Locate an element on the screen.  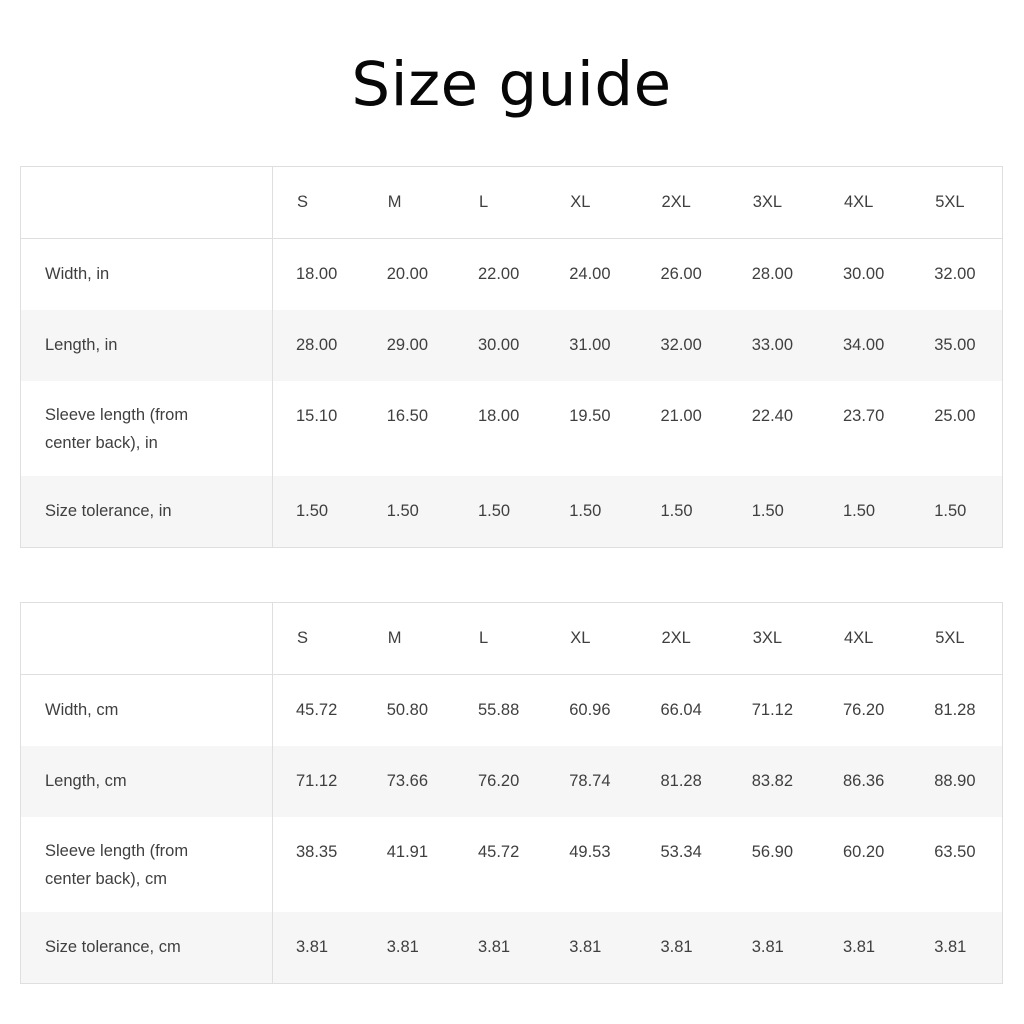
value-cell: 22.00 is located at coordinates (499, 274).